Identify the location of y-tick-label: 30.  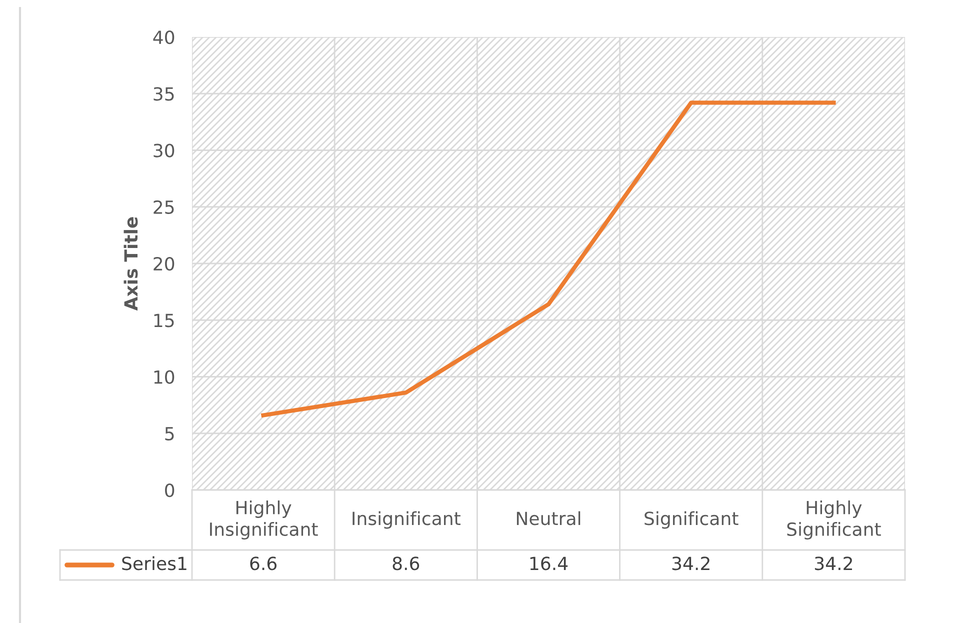
(164, 151).